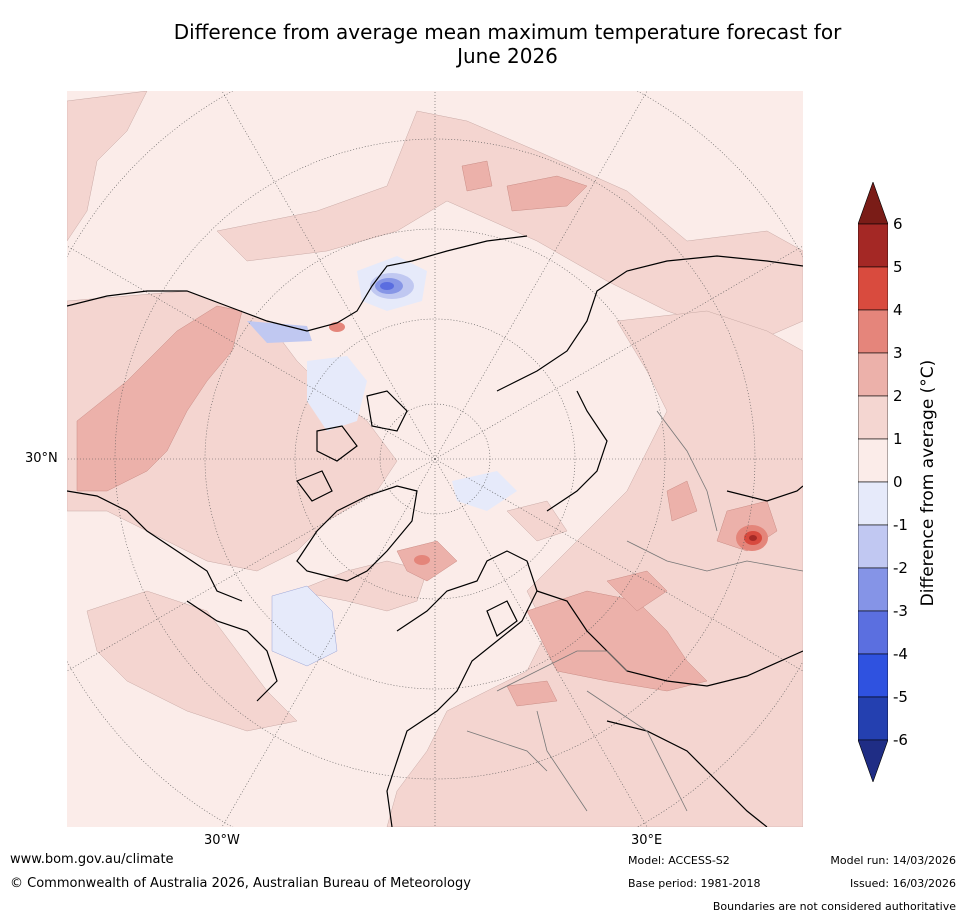 This screenshot has width=965, height=919. What do you see at coordinates (898, 353) in the screenshot?
I see `colorbar-tick-label: 3` at bounding box center [898, 353].